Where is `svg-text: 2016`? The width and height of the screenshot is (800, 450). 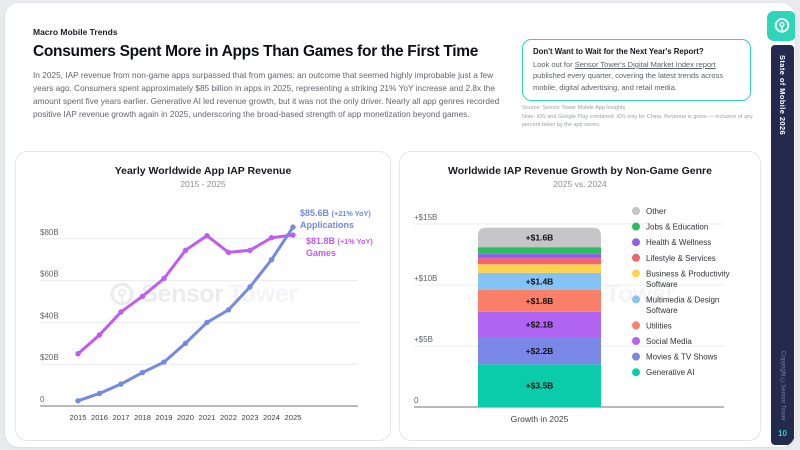 svg-text: 2016 is located at coordinates (99, 417).